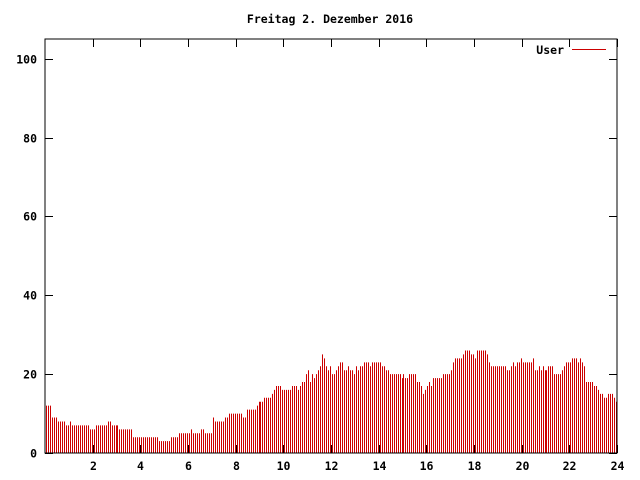 The height and width of the screenshot is (480, 640). I want to click on y-tick-label: 40, so click(30, 296).